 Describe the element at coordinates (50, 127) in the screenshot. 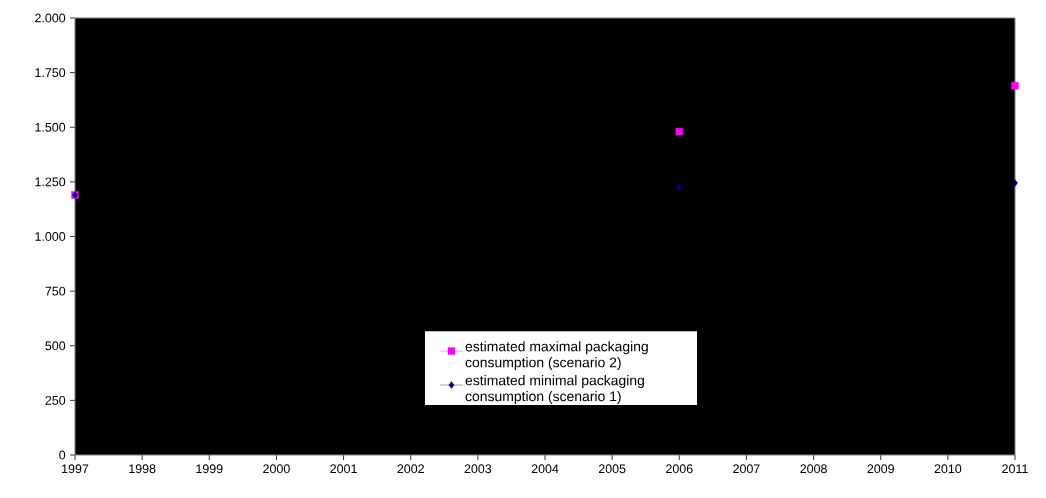

I see `y-tick-label: 1.500` at that location.